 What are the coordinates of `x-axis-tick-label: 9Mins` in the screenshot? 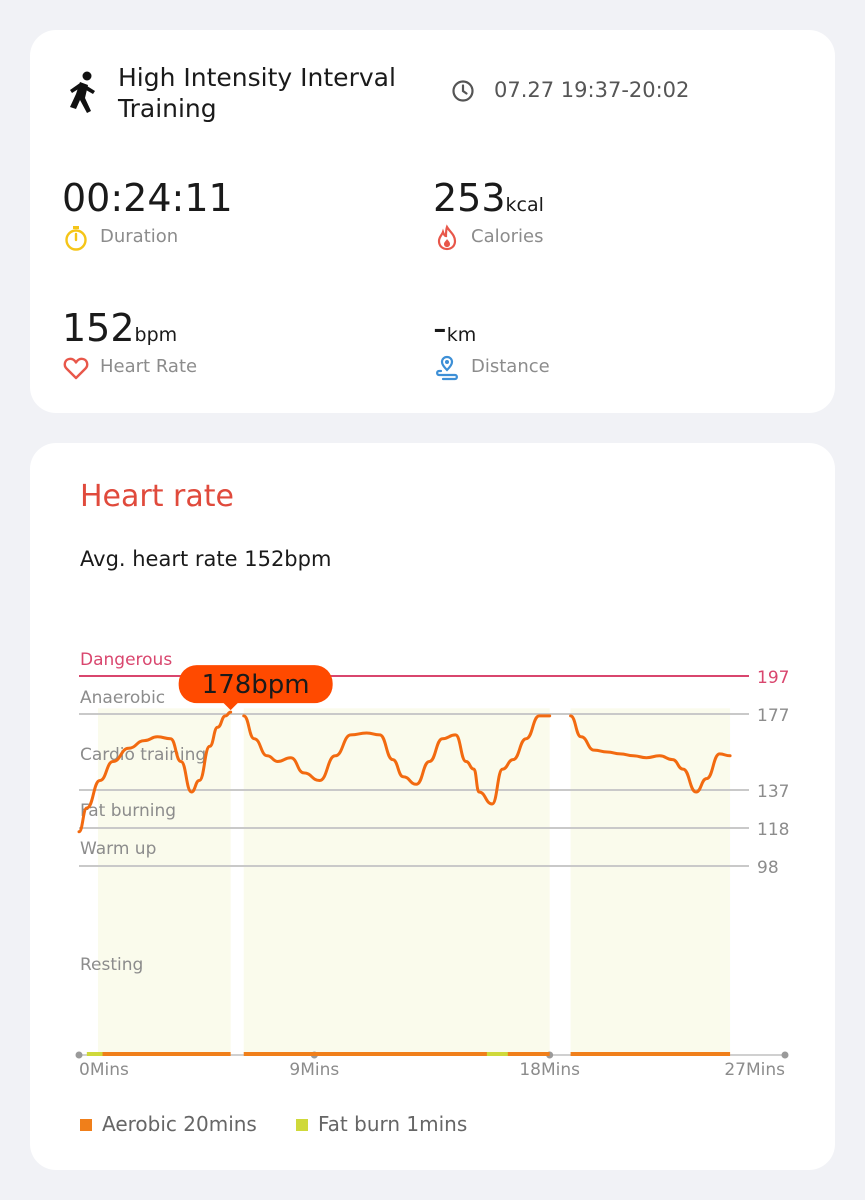 It's located at (314, 1070).